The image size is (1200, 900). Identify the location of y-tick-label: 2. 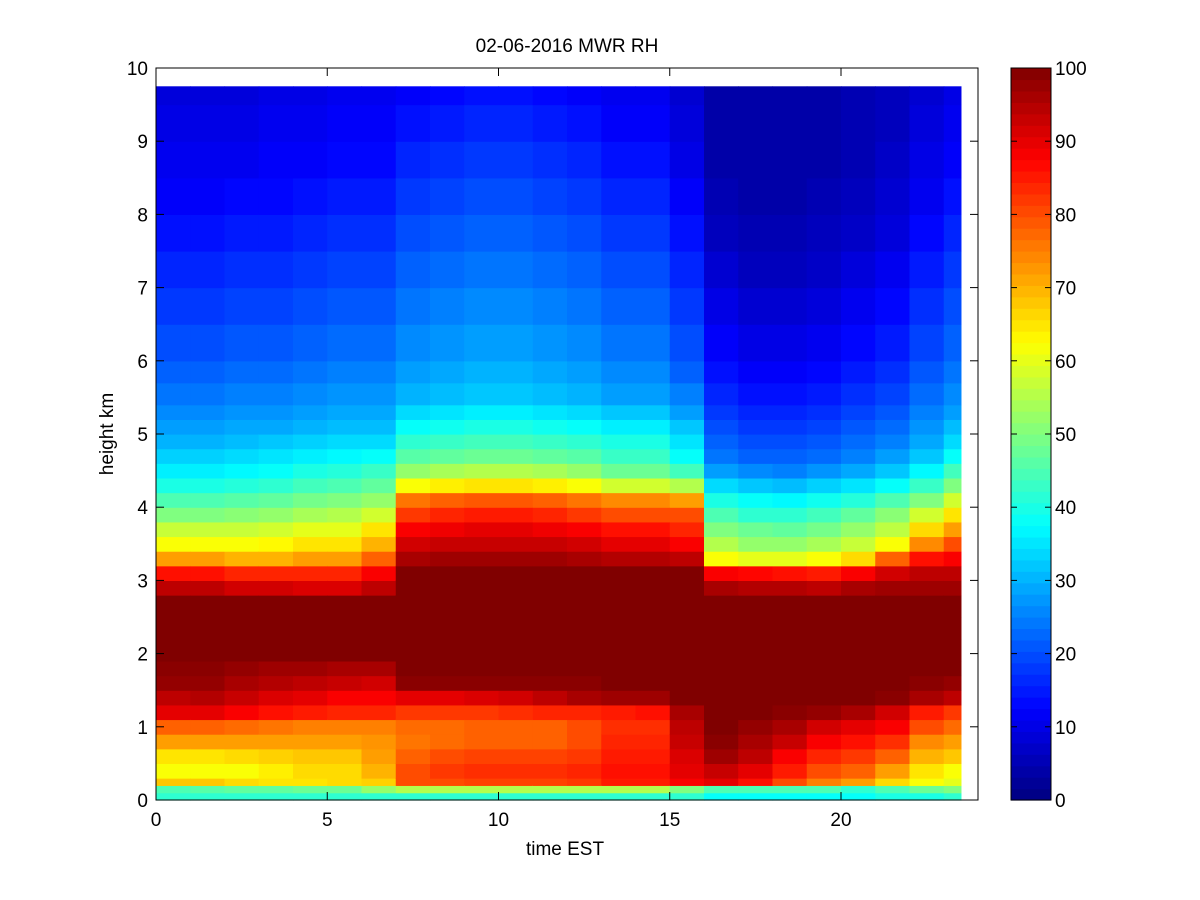
(142, 655).